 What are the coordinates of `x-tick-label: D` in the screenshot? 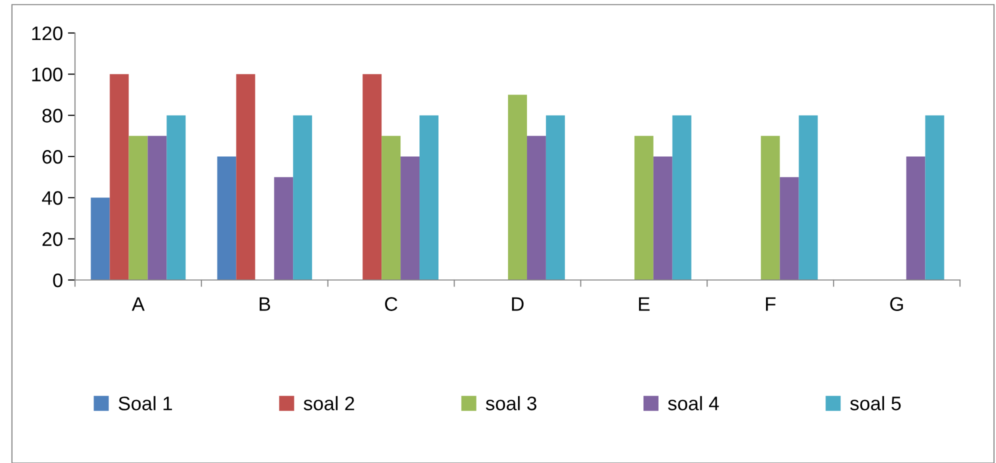 It's located at (518, 304).